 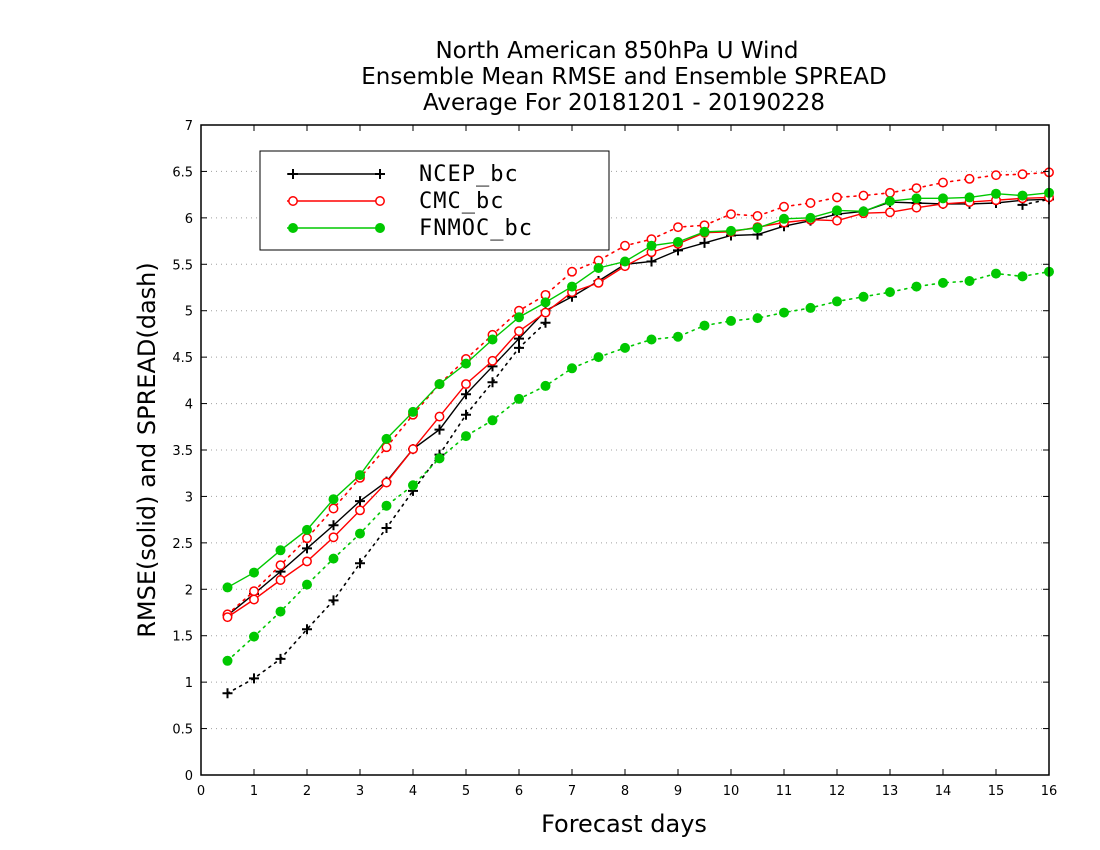 What do you see at coordinates (1049, 791) in the screenshot?
I see `x-tick-label: 16` at bounding box center [1049, 791].